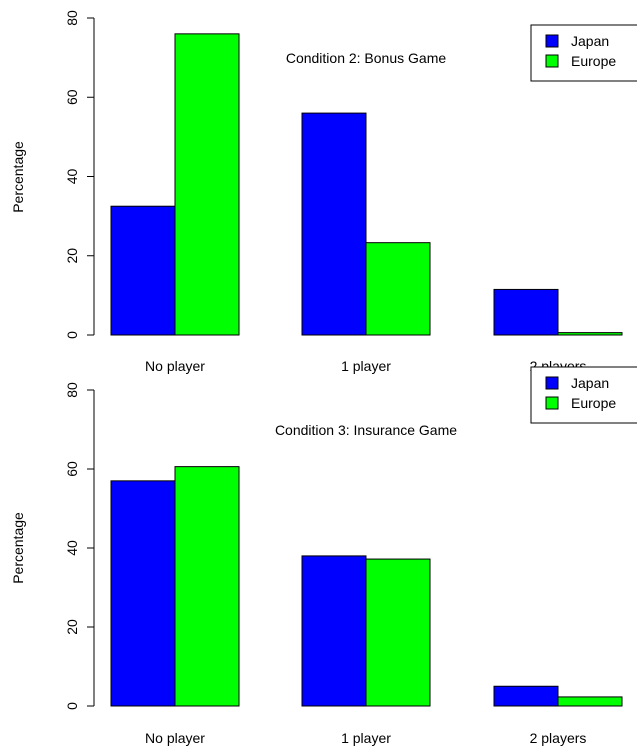 The height and width of the screenshot is (749, 637). What do you see at coordinates (366, 430) in the screenshot?
I see `chart-title: Condition 3: Insurance Game` at bounding box center [366, 430].